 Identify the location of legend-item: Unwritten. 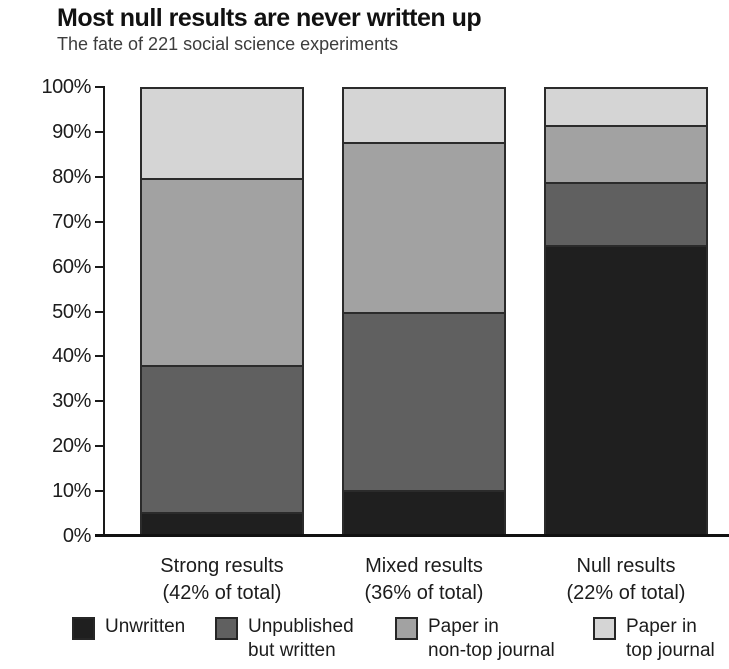
(129, 628).